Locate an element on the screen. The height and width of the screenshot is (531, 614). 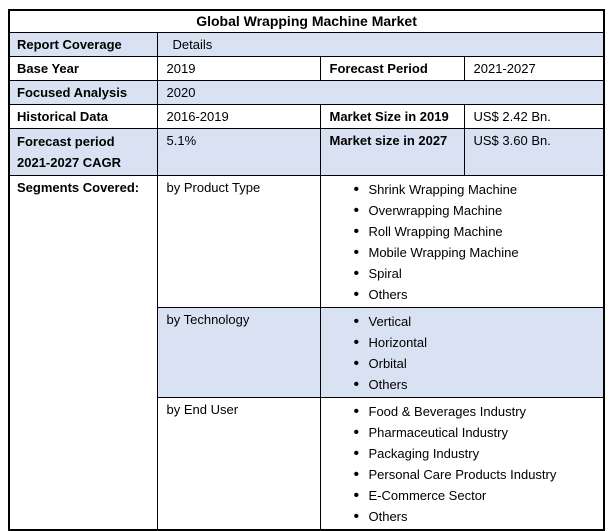
table-title: Global Wrapping Machine Market is located at coordinates (306, 21).